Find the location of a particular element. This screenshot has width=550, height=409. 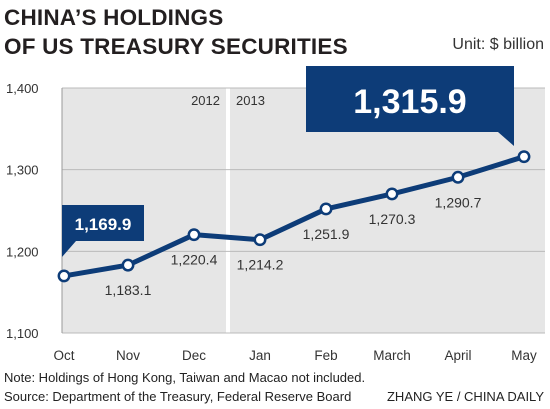

x-tick-label: April is located at coordinates (457, 355).